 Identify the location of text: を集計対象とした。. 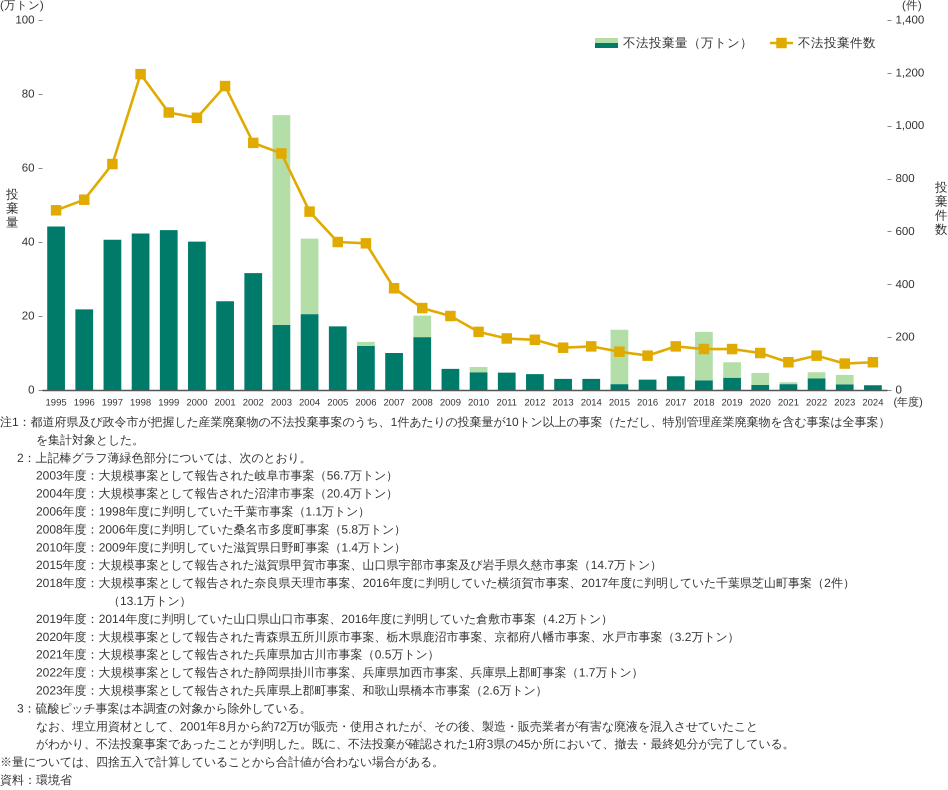
(90, 439).